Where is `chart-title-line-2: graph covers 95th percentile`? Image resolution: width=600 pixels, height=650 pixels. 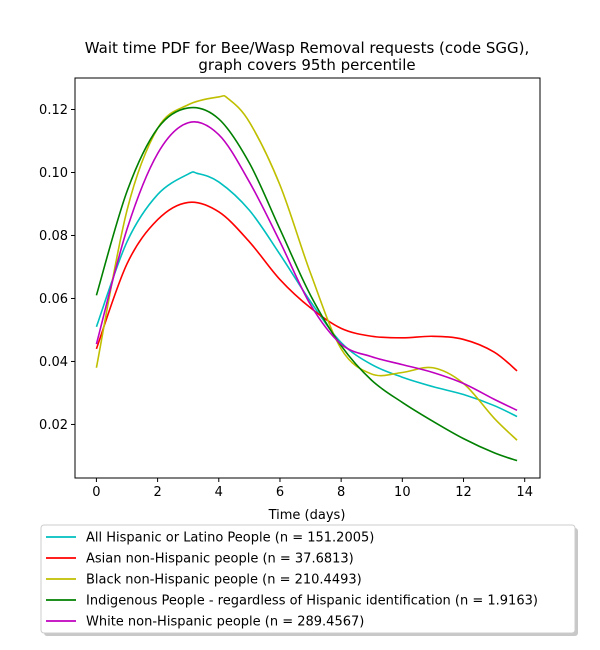
chart-title-line-2: graph covers 95th percentile is located at coordinates (306, 65).